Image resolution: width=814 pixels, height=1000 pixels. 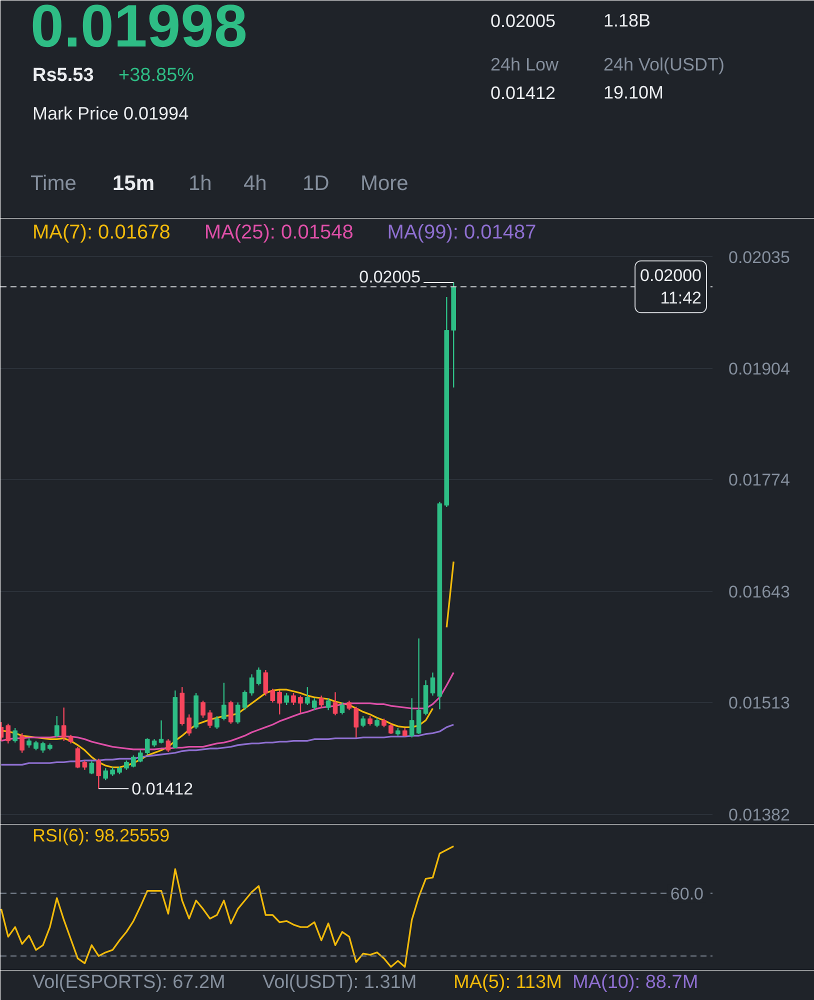 I want to click on chart-title: RSI(6): 98.25559, so click(x=101, y=836).